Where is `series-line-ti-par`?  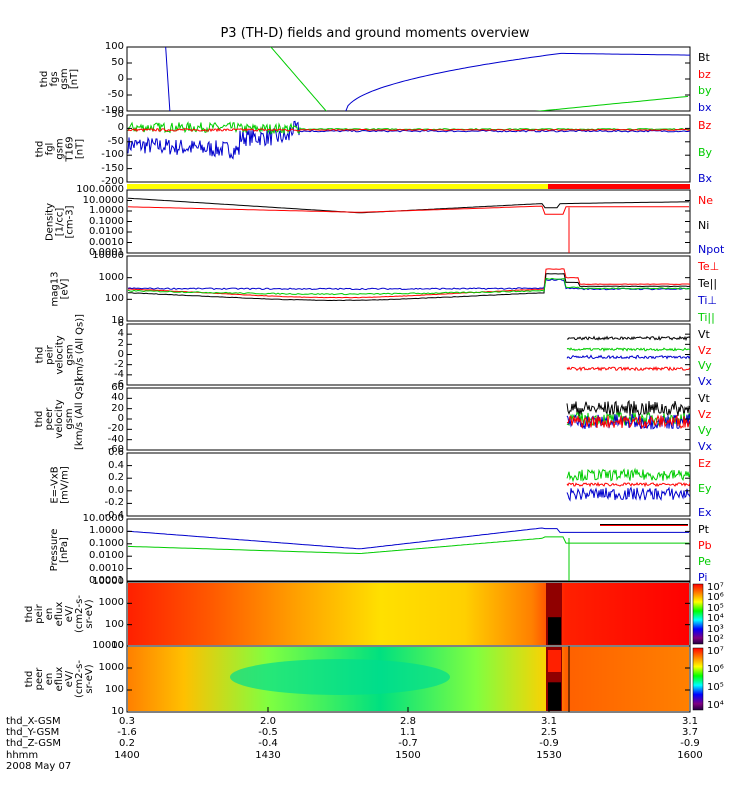 series-line-ti-par is located at coordinates (408, 286).